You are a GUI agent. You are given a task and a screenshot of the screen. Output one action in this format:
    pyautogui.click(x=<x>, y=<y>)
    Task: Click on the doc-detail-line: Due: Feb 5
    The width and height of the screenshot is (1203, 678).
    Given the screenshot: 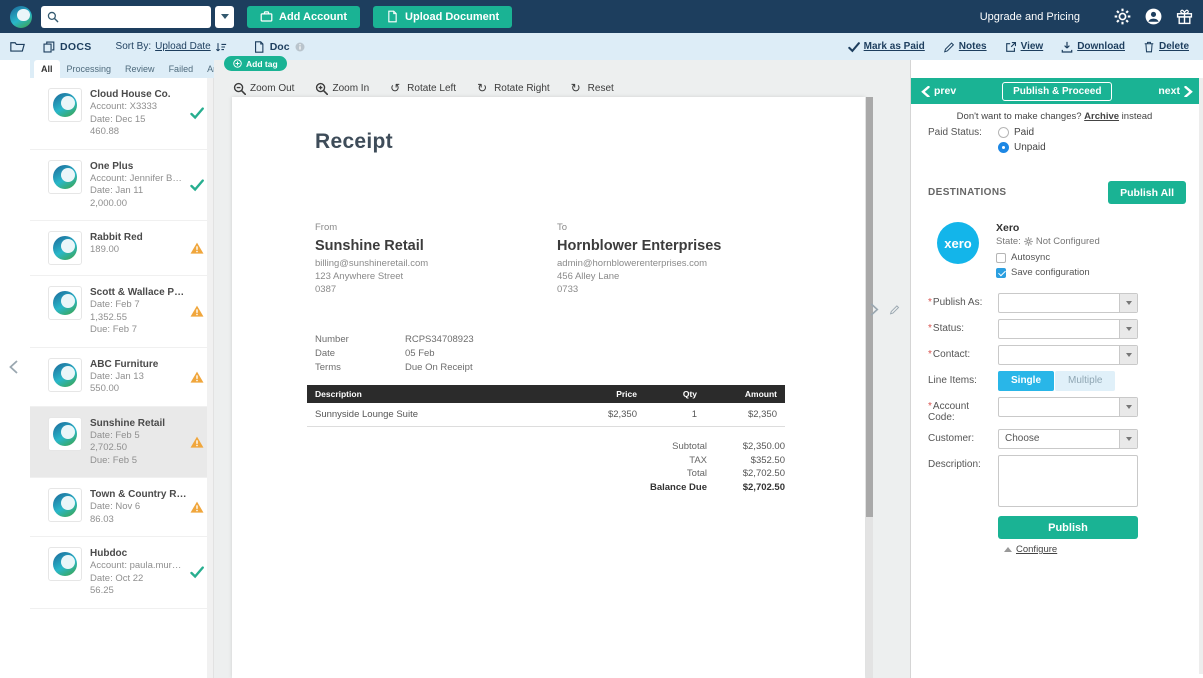 What is the action you would take?
    pyautogui.click(x=113, y=460)
    